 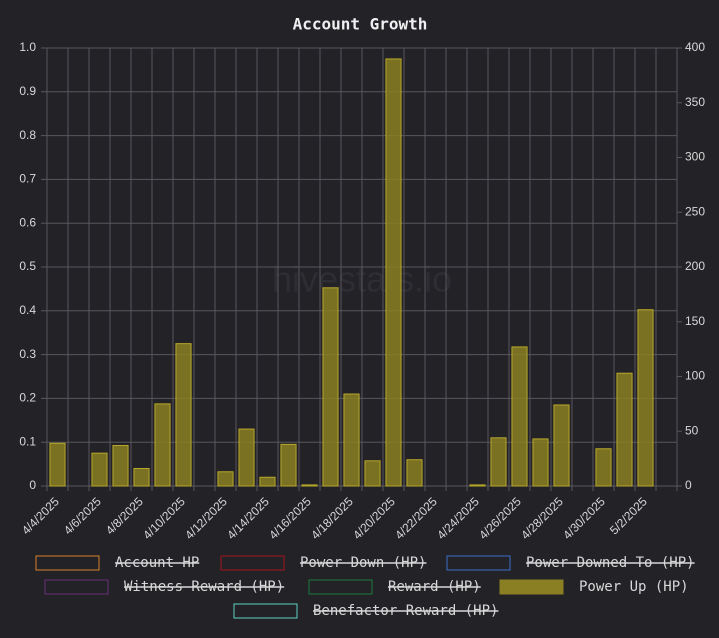 I want to click on y2-tick-label: 350, so click(x=695, y=102).